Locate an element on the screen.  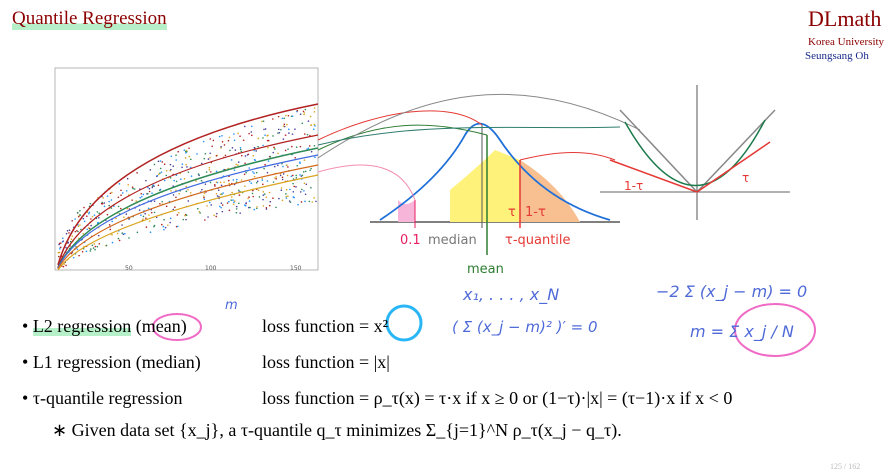
loss: loss function = x² is located at coordinates (325, 326).